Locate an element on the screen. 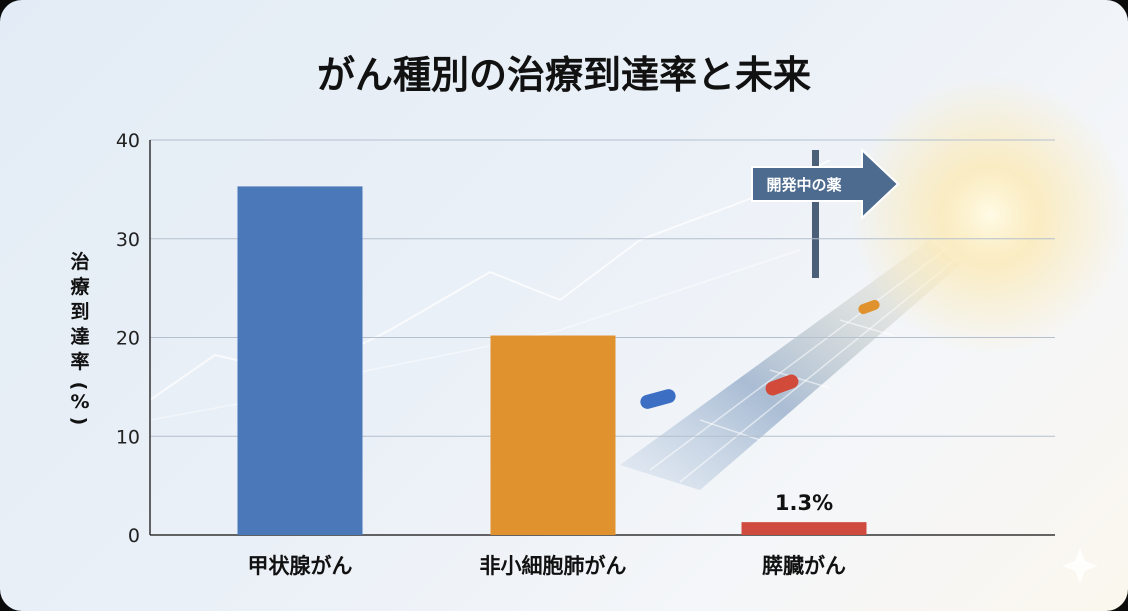 The image size is (1128, 611). y-axis-label-char: 達 is located at coordinates (79, 336).